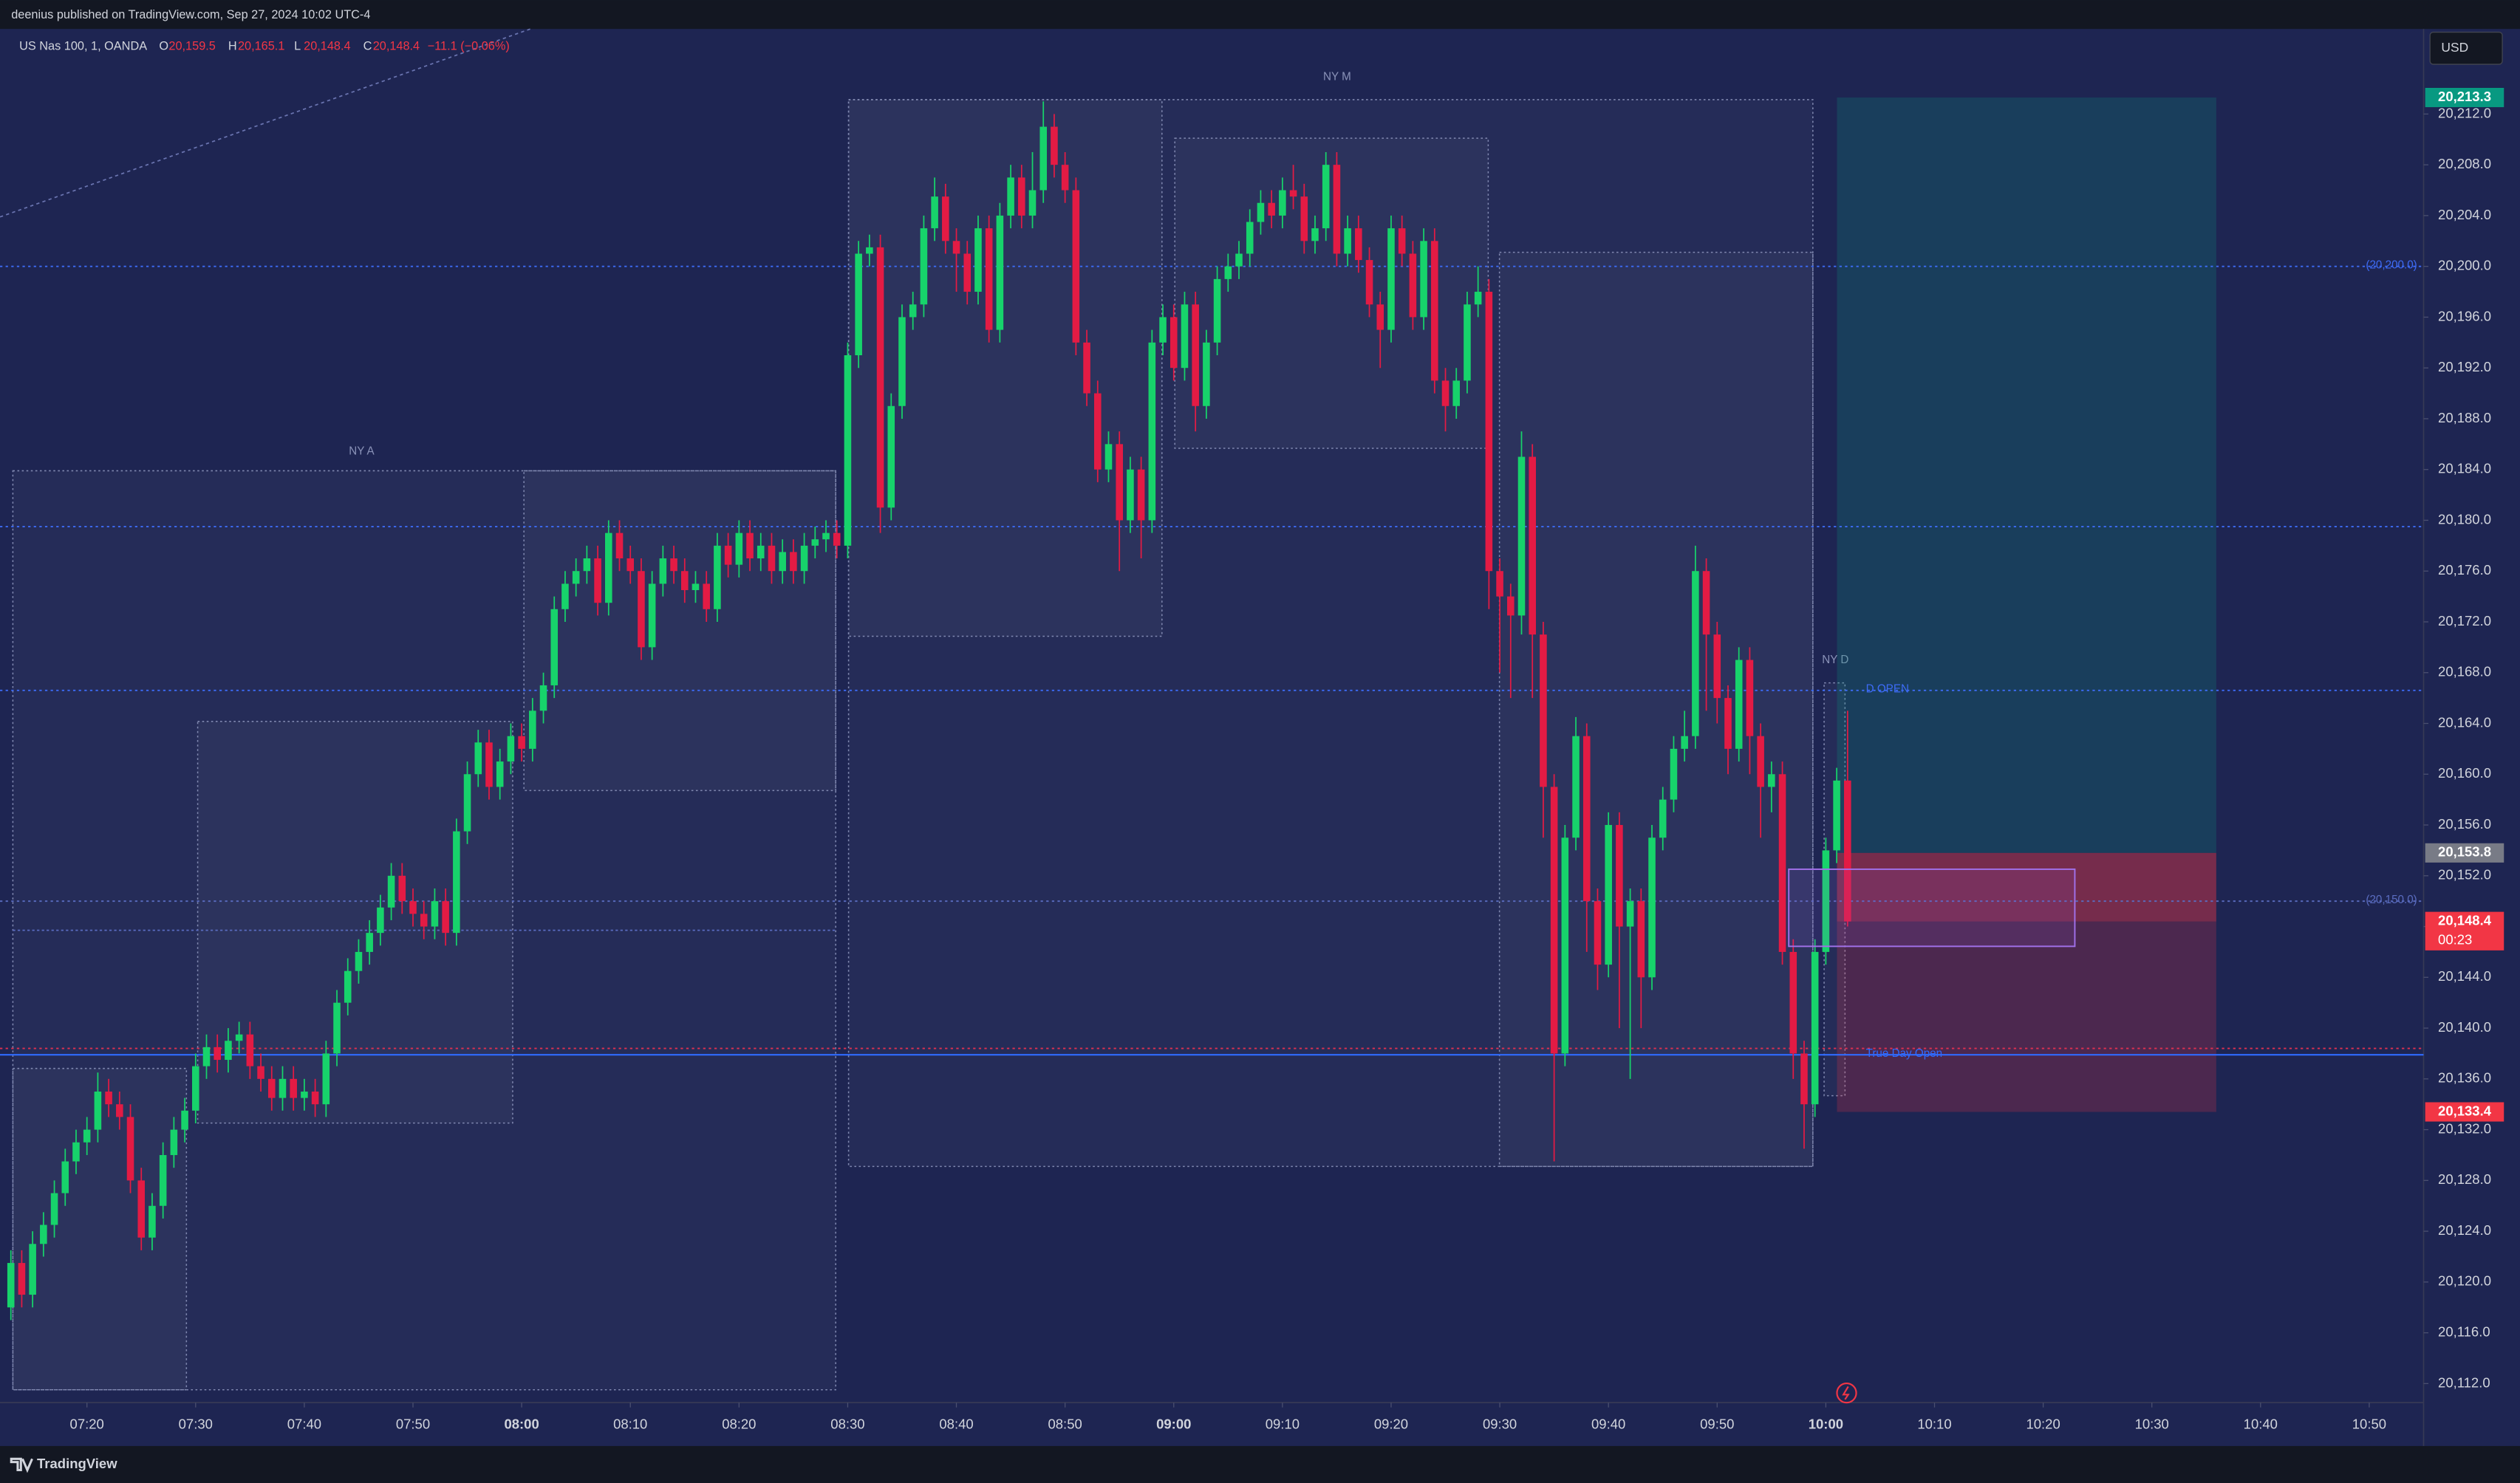 This screenshot has width=2520, height=1483. What do you see at coordinates (1846, 1393) in the screenshot?
I see `alert-icon` at bounding box center [1846, 1393].